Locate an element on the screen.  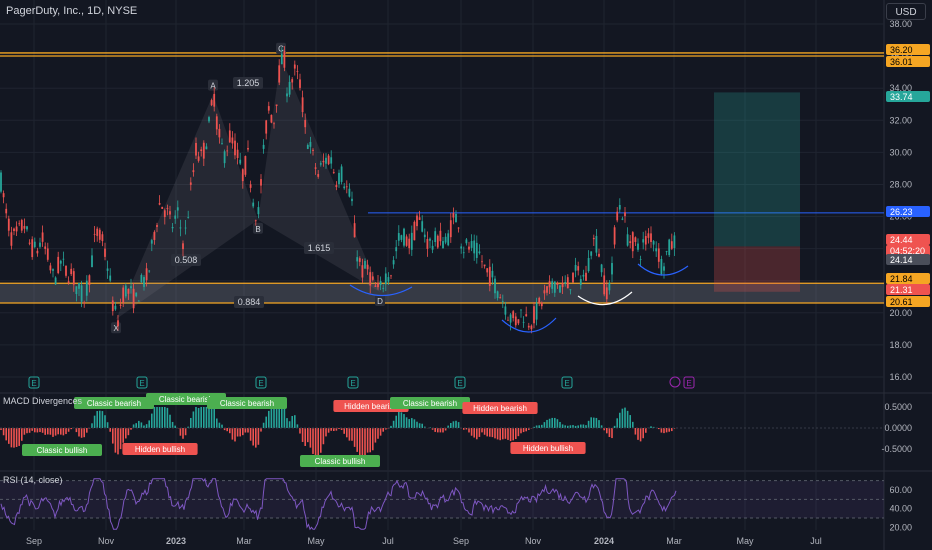
x-tick-label: Jul is located at coordinates (816, 541).